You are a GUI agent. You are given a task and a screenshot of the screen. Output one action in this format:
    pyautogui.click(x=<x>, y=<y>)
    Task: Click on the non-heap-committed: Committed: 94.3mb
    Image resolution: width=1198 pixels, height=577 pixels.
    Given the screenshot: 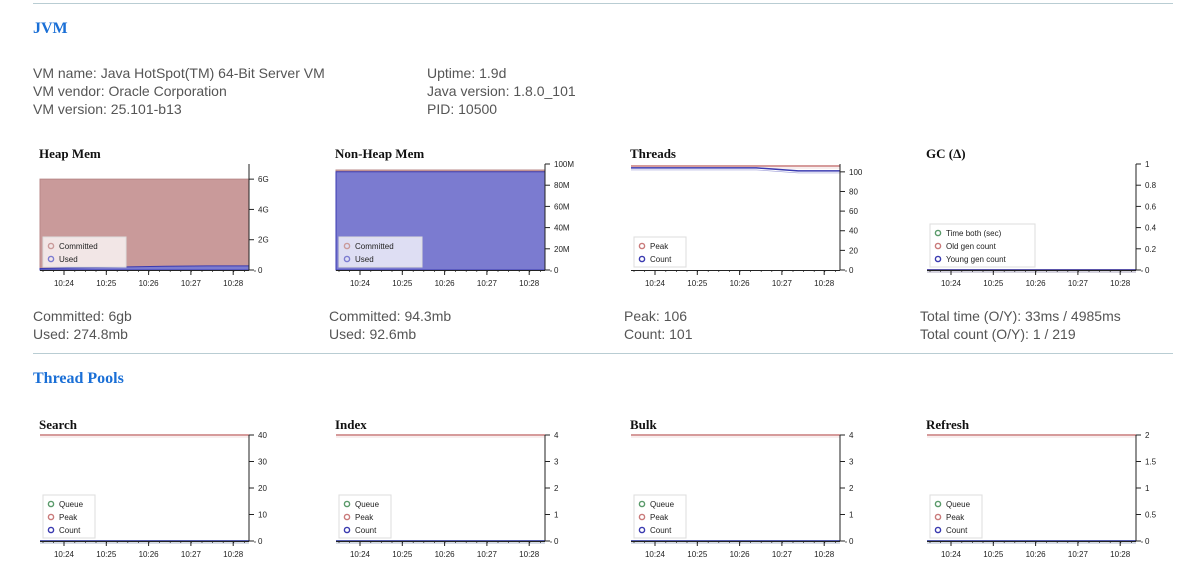 What is the action you would take?
    pyautogui.click(x=390, y=316)
    